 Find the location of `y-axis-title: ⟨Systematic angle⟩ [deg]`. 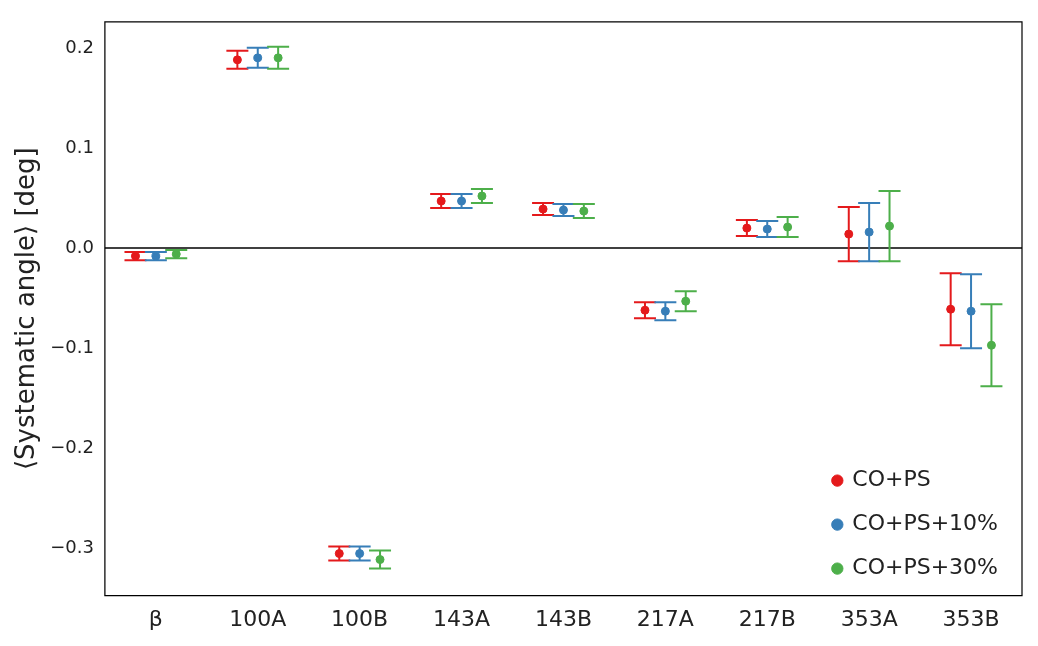

y-axis-title: ⟨Systematic angle⟩ [deg] is located at coordinates (25, 309).